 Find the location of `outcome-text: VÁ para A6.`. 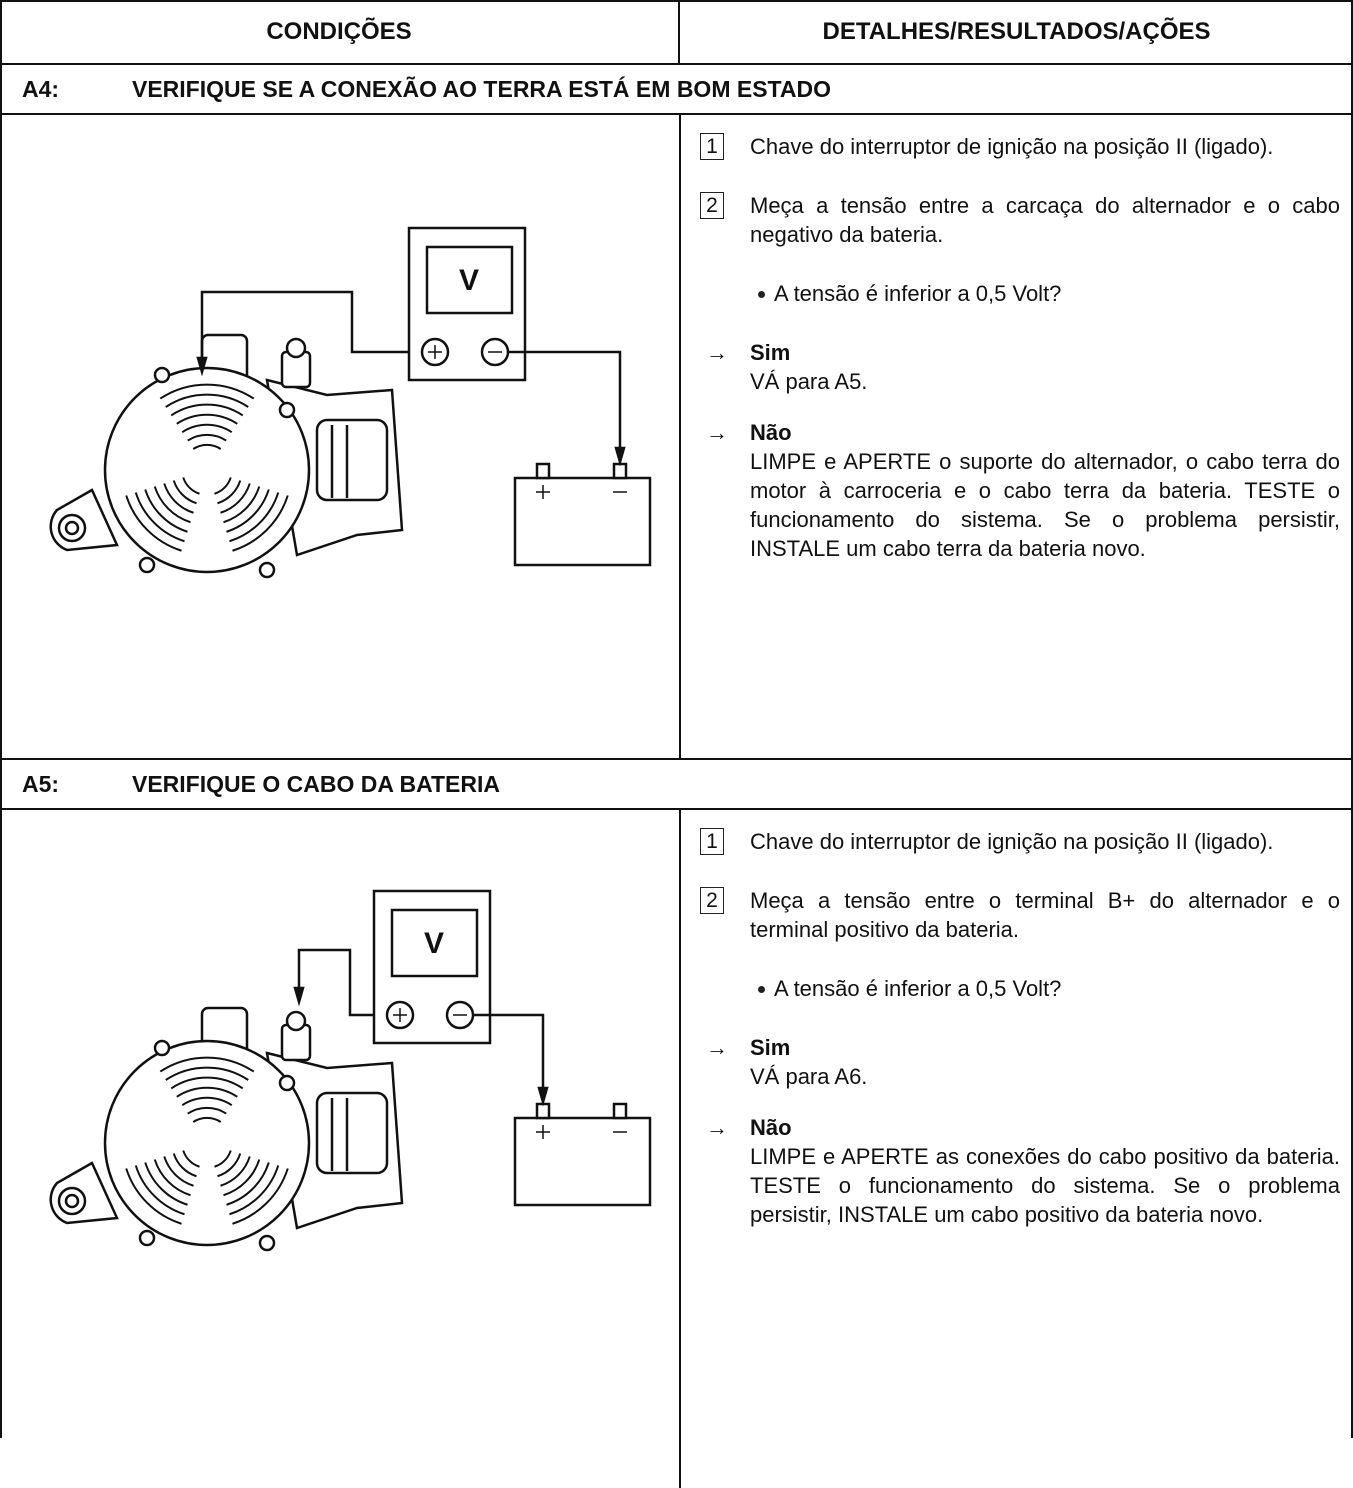

outcome-text: VÁ para A6. is located at coordinates (809, 1076).